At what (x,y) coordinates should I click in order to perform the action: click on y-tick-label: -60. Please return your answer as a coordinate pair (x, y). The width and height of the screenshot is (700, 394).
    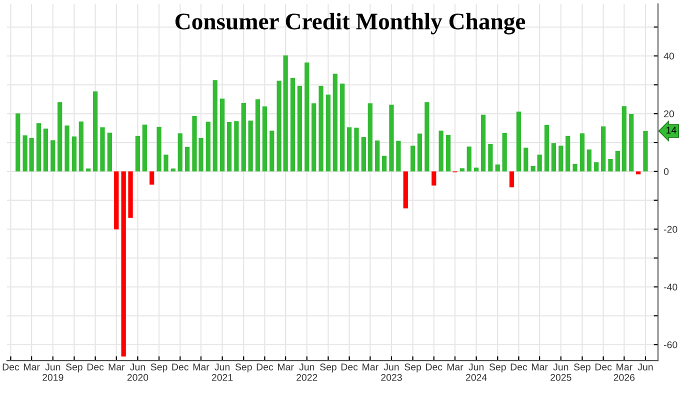
    Looking at the image, I should click on (671, 344).